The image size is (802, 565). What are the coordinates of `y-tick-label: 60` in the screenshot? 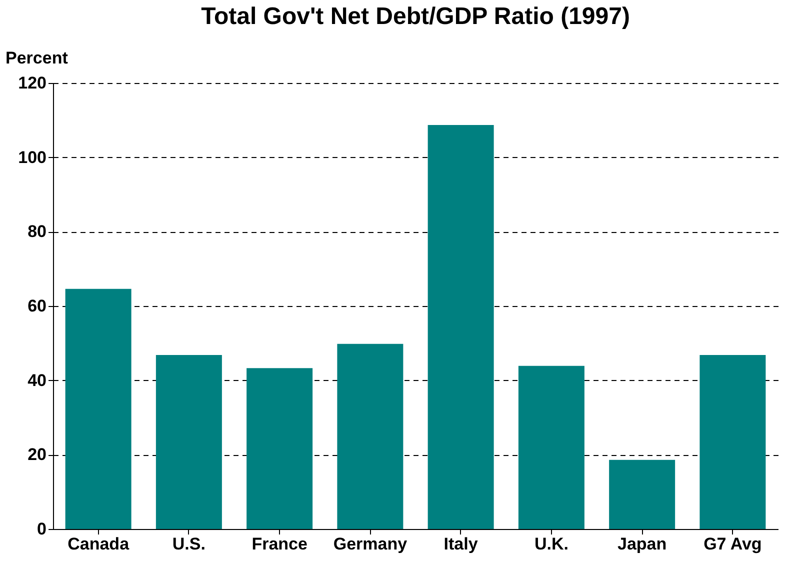 It's located at (37, 306).